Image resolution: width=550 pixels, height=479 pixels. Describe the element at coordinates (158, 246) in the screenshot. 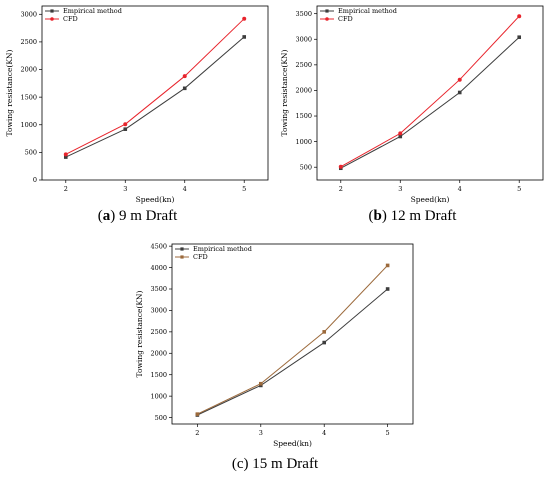

I see `y-tick-label: 4500` at that location.